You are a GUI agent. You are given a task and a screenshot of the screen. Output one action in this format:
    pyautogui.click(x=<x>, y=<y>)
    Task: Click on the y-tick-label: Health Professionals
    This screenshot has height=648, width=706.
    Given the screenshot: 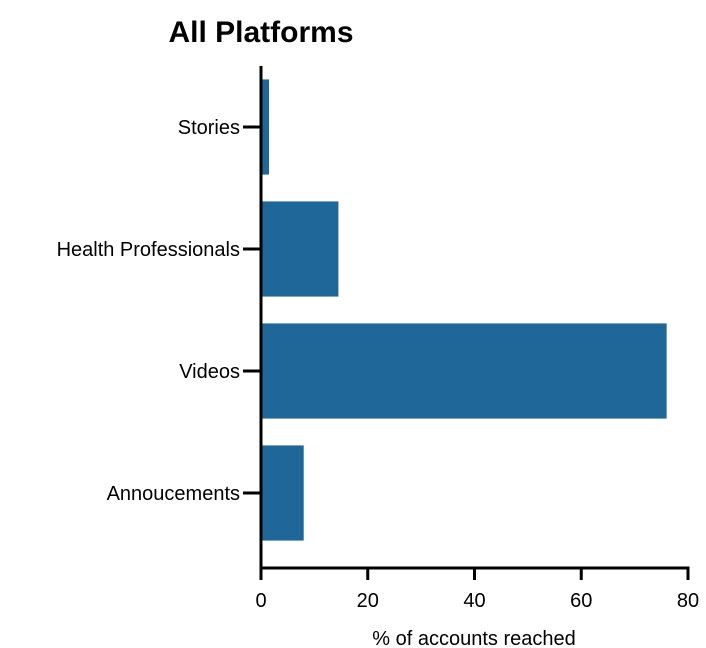 What is the action you would take?
    pyautogui.click(x=148, y=250)
    